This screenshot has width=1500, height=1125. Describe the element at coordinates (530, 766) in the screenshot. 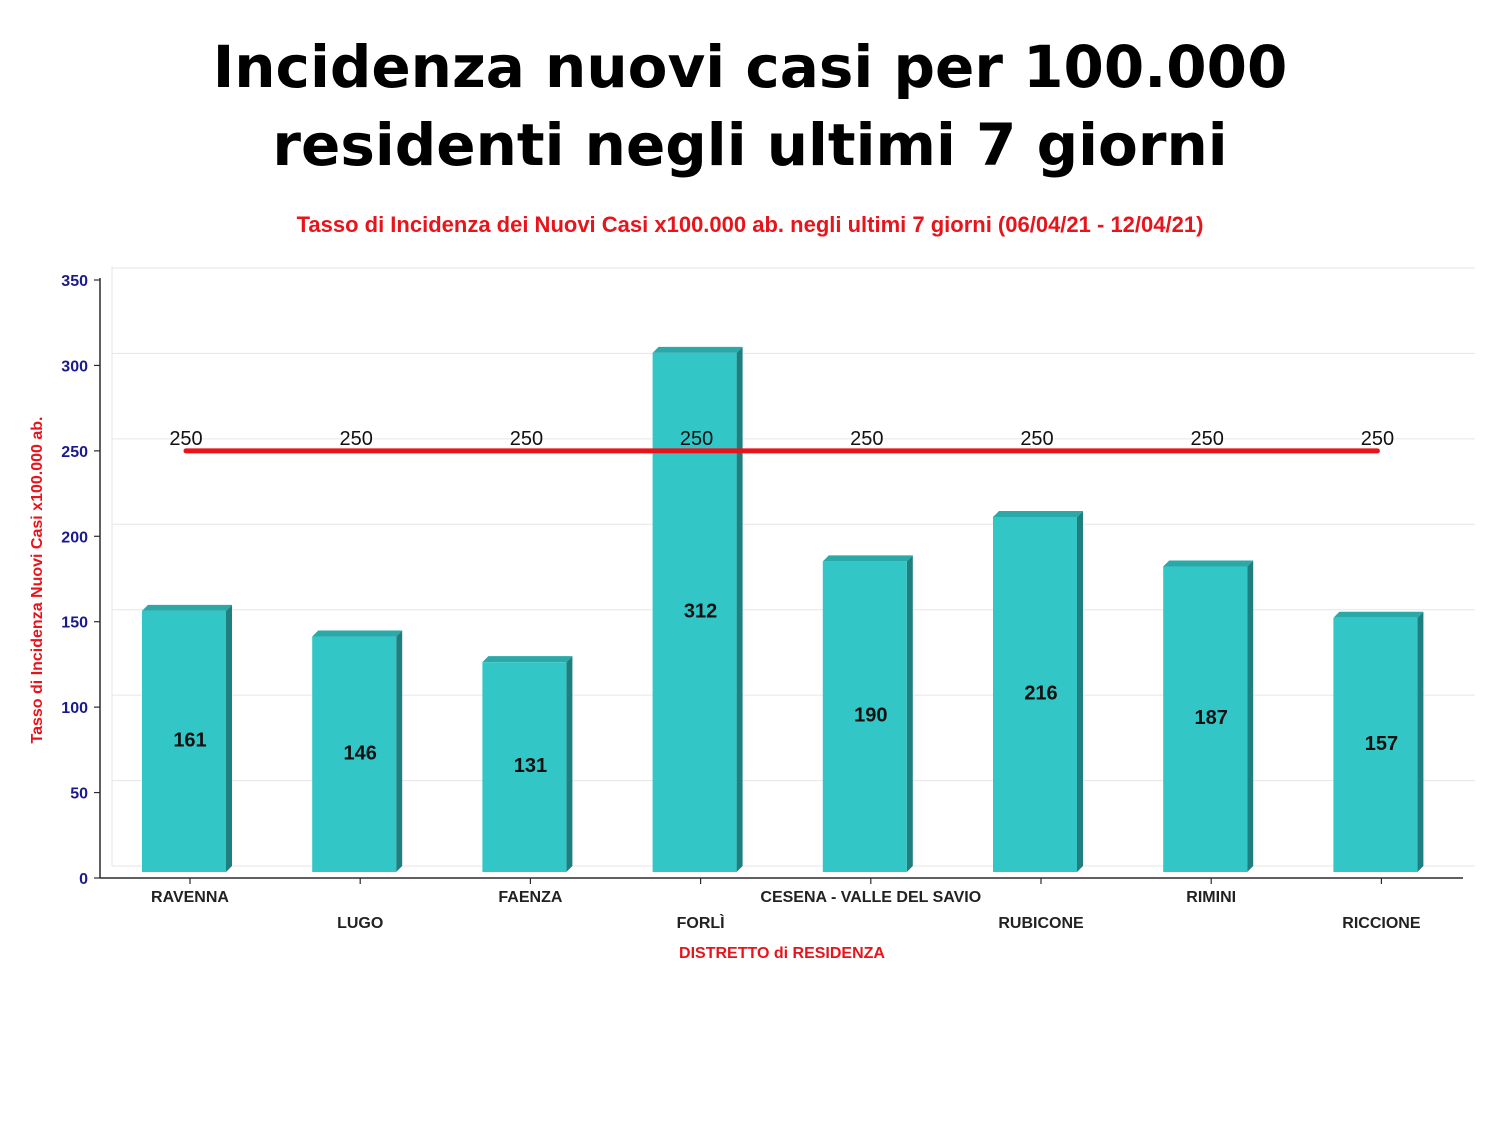

I see `bar-value-label: 131` at that location.